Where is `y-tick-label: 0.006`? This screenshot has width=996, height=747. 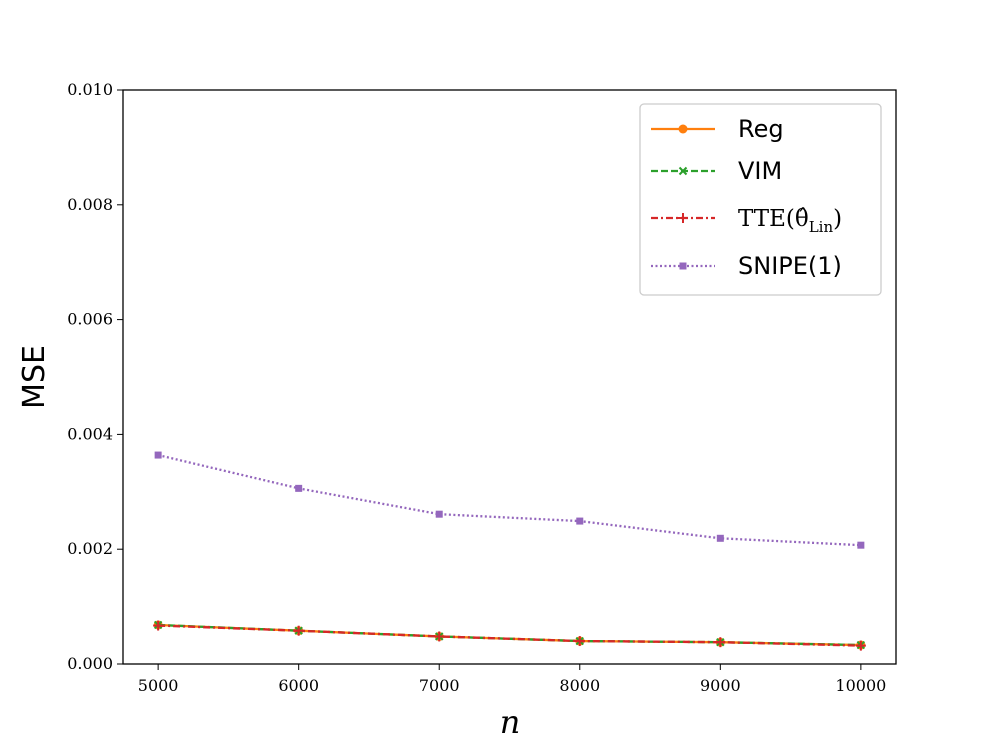 y-tick-label: 0.006 is located at coordinates (90, 319).